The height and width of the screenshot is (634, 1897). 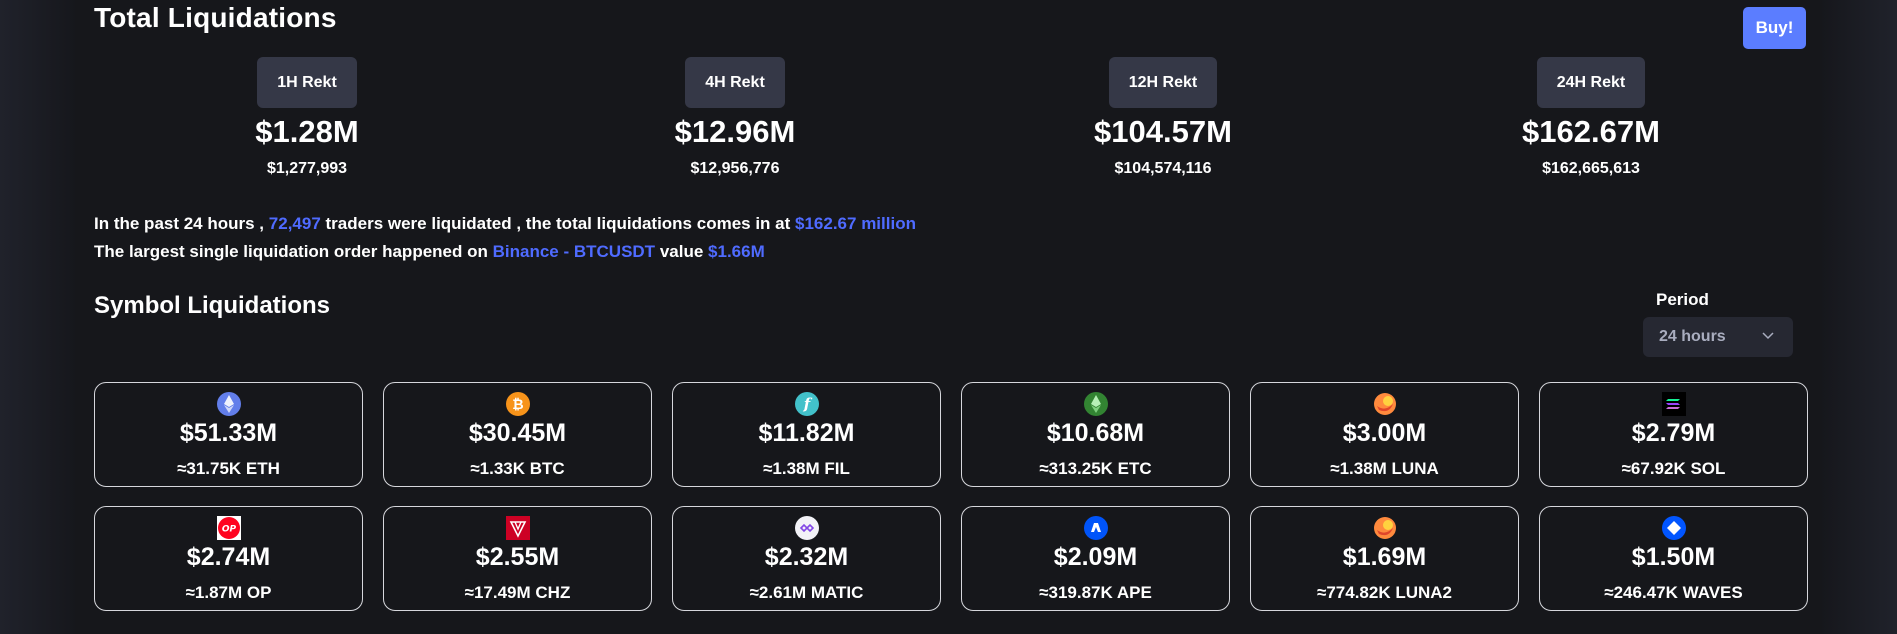 What do you see at coordinates (1673, 592) in the screenshot?
I see `card-coin-amount: ≈246.47K WAVES` at bounding box center [1673, 592].